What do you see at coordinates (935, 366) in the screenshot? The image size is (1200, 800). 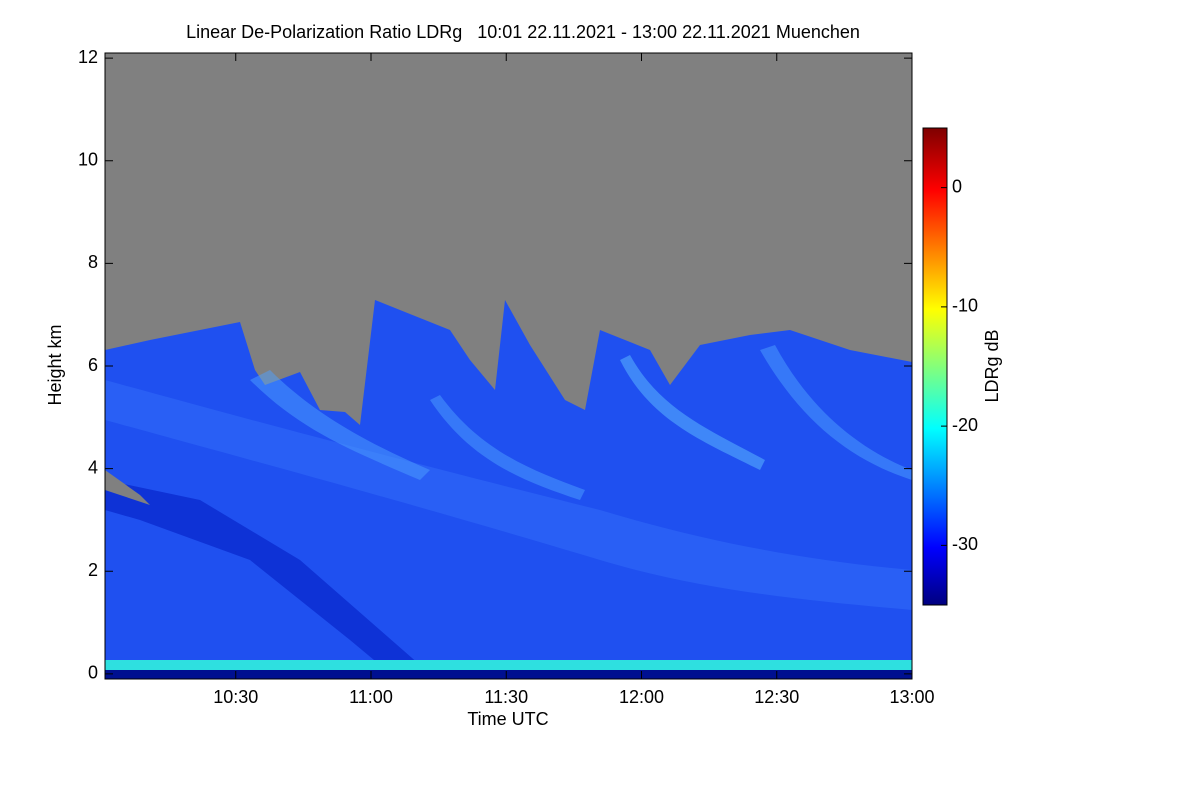 I see `colorbar` at bounding box center [935, 366].